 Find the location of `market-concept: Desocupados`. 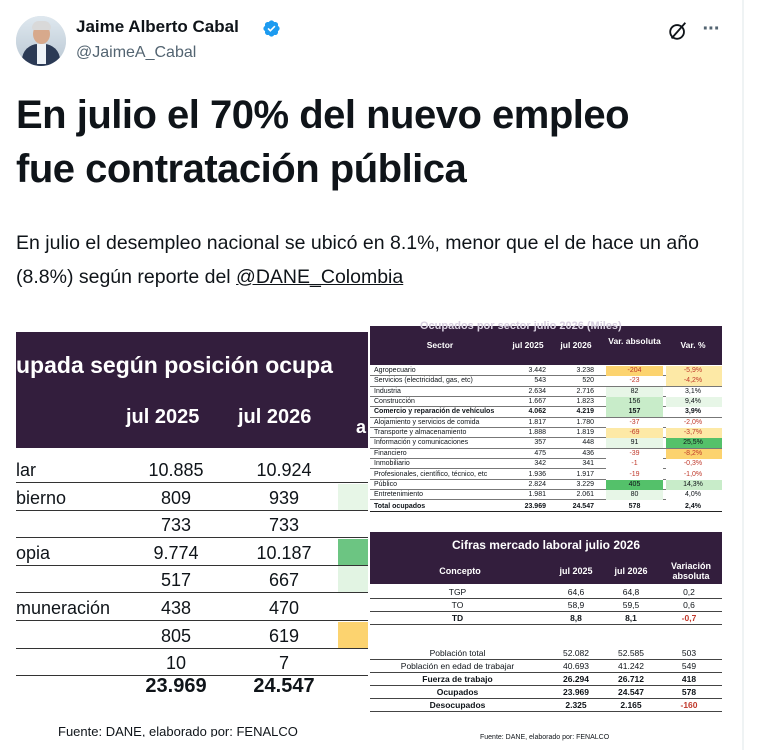

market-concept: Desocupados is located at coordinates (457, 705).